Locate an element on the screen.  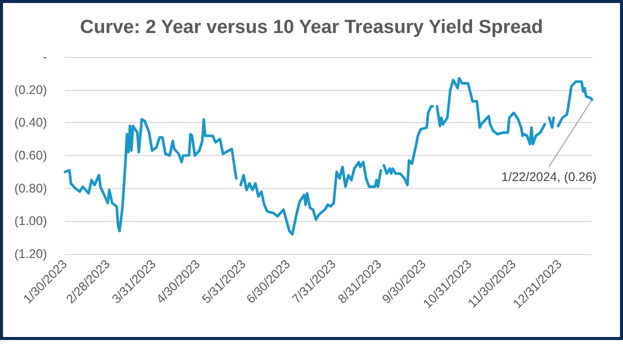
y-tick-label: - is located at coordinates (44, 57).